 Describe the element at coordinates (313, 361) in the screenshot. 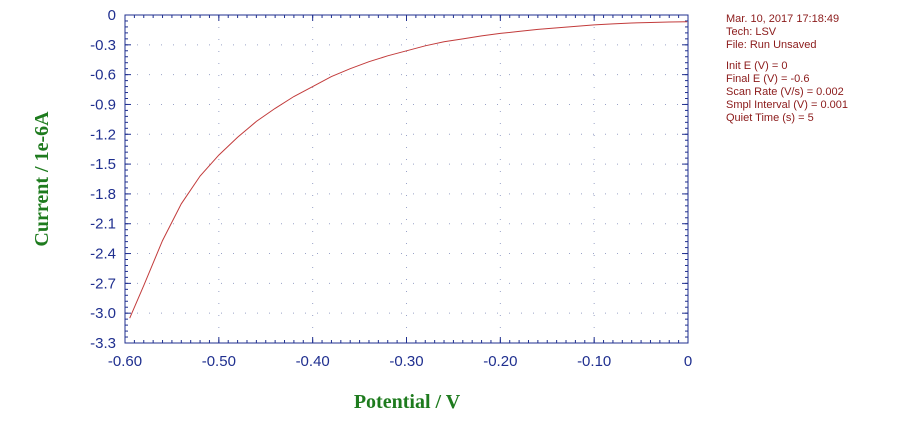

I see `x-tick-label: -0.40` at that location.